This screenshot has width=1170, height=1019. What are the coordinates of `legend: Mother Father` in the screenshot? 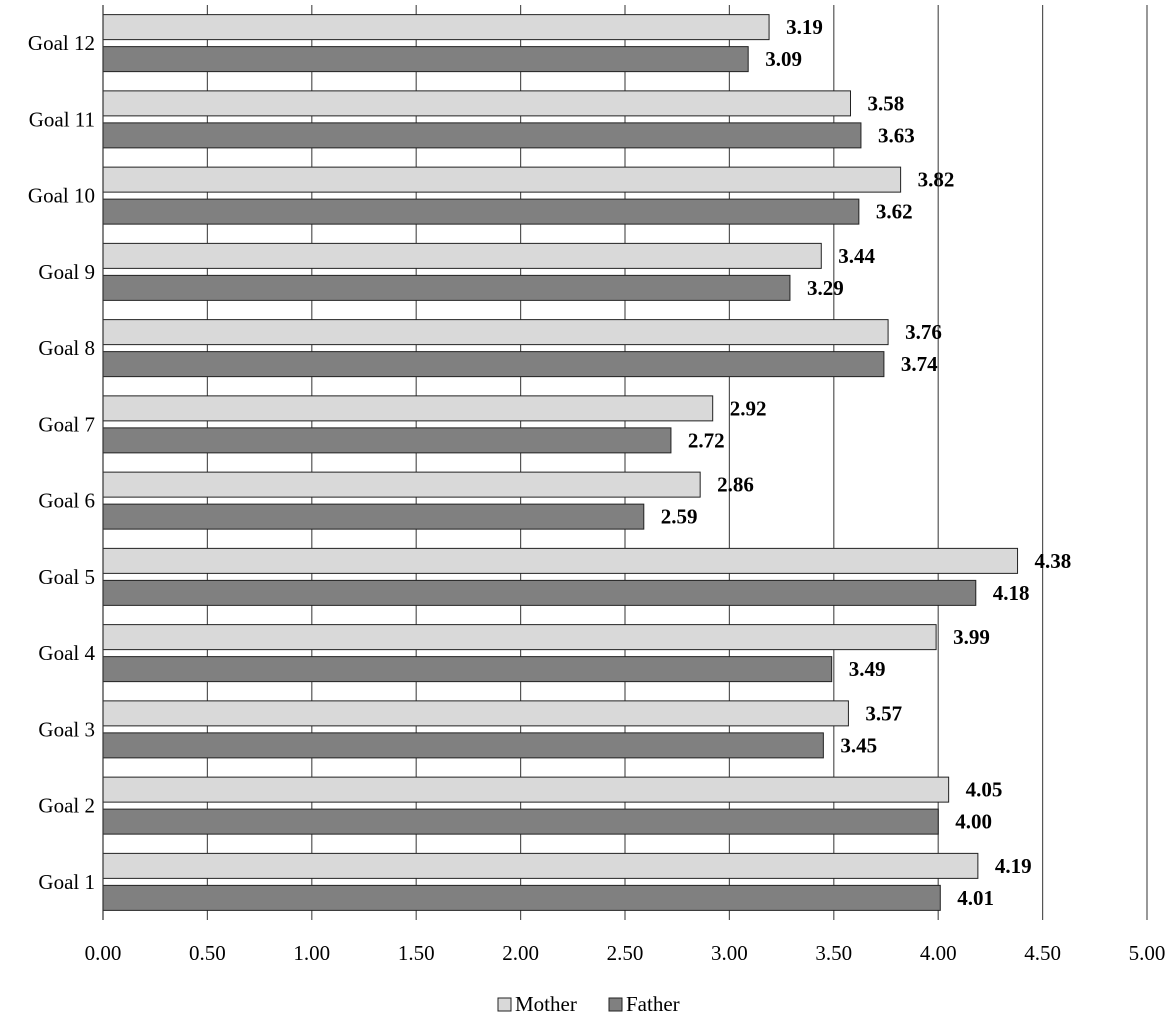 It's located at (588, 1004).